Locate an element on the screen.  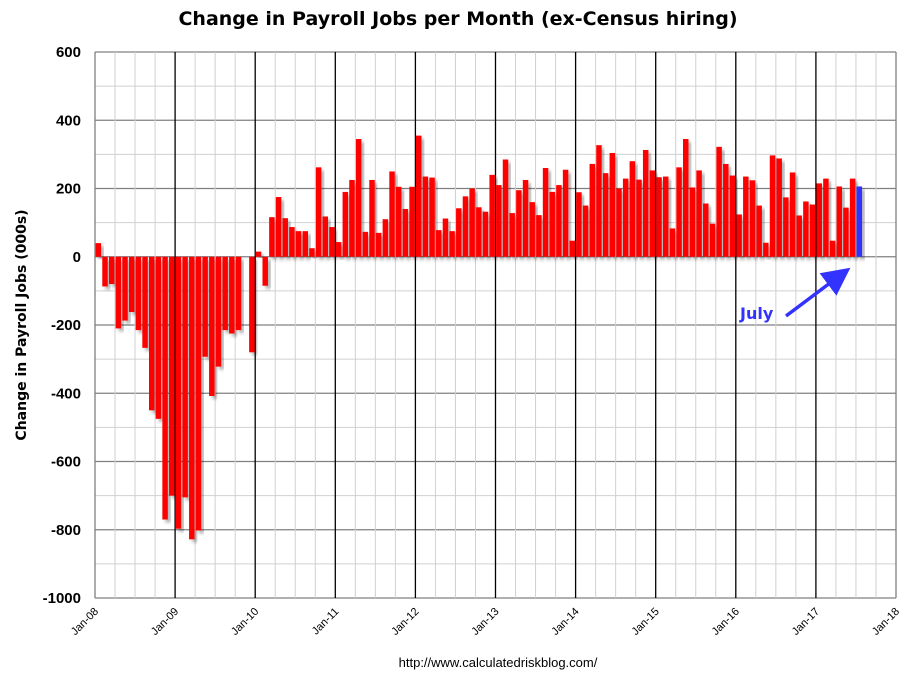
y-tick-label: 400 is located at coordinates (68, 120).